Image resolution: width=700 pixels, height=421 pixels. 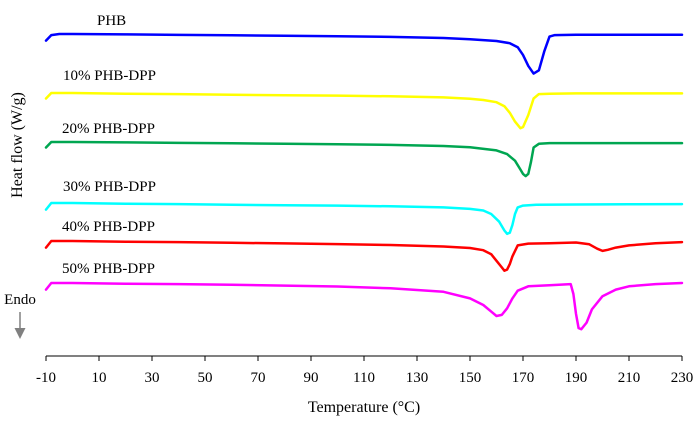 I want to click on x-tick-label: 170, so click(x=523, y=378).